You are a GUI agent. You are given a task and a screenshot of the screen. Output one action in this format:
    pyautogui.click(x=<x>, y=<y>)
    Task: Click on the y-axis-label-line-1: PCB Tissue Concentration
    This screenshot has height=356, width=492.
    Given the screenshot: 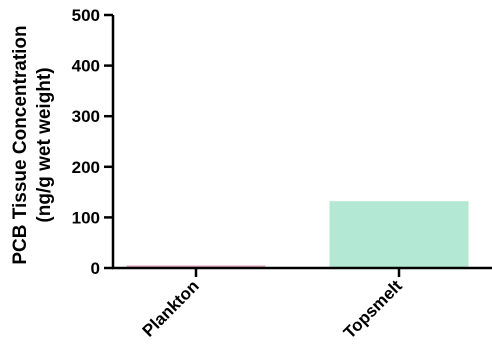 What is the action you would take?
    pyautogui.click(x=20, y=144)
    